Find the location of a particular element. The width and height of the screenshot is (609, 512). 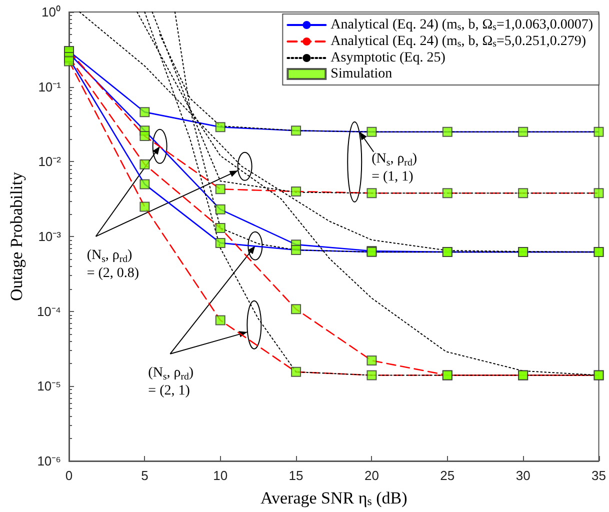

x-tick-label: 0 is located at coordinates (69, 475).